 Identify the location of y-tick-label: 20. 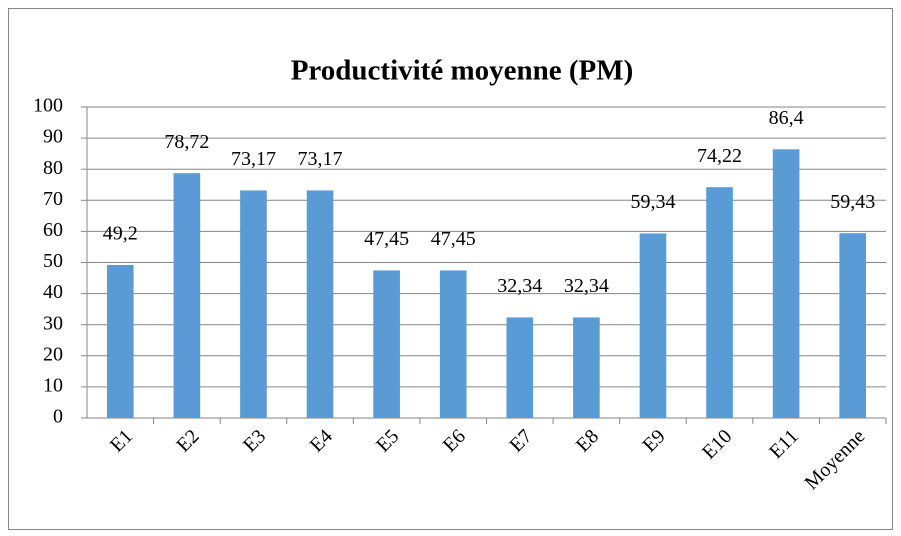
(53, 354).